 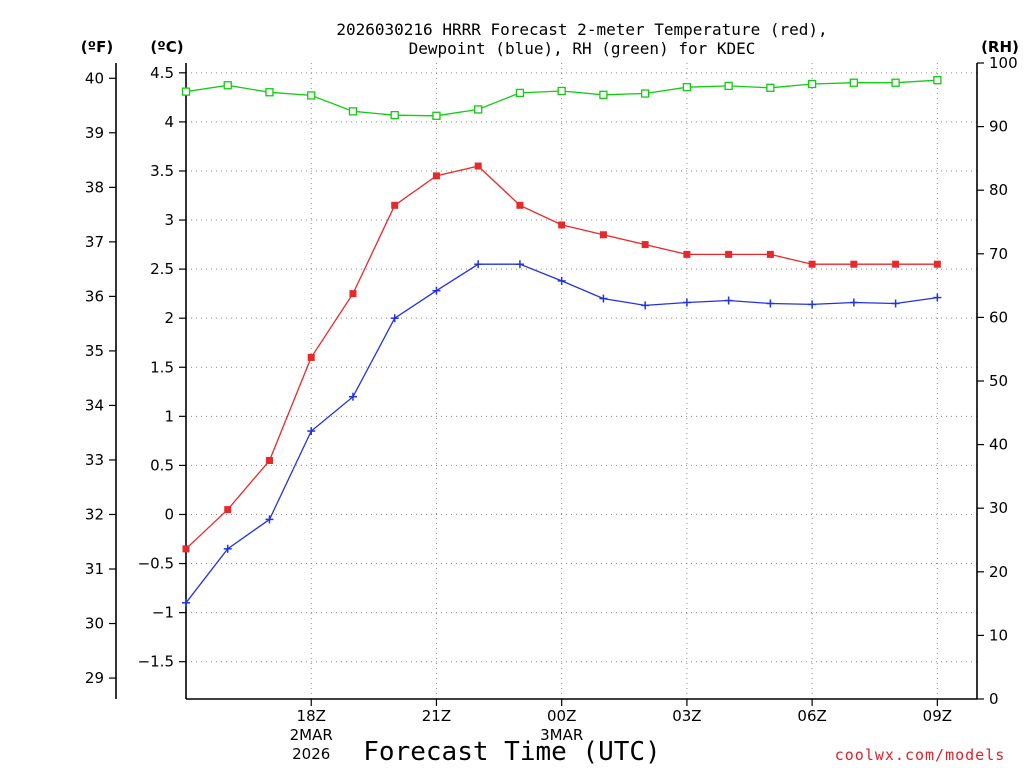 What do you see at coordinates (311, 754) in the screenshot?
I see `x-tick-year-label: 2026` at bounding box center [311, 754].